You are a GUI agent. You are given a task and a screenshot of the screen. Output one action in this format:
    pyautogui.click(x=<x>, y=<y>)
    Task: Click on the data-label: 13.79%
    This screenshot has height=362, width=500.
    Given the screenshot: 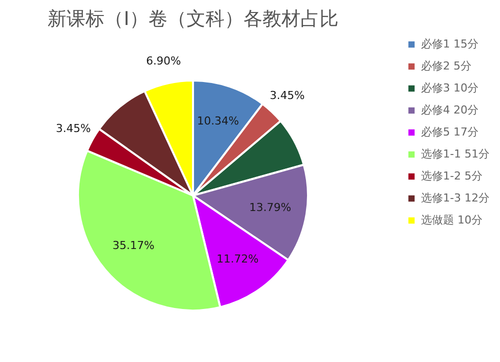 What is the action you would take?
    pyautogui.click(x=270, y=207)
    